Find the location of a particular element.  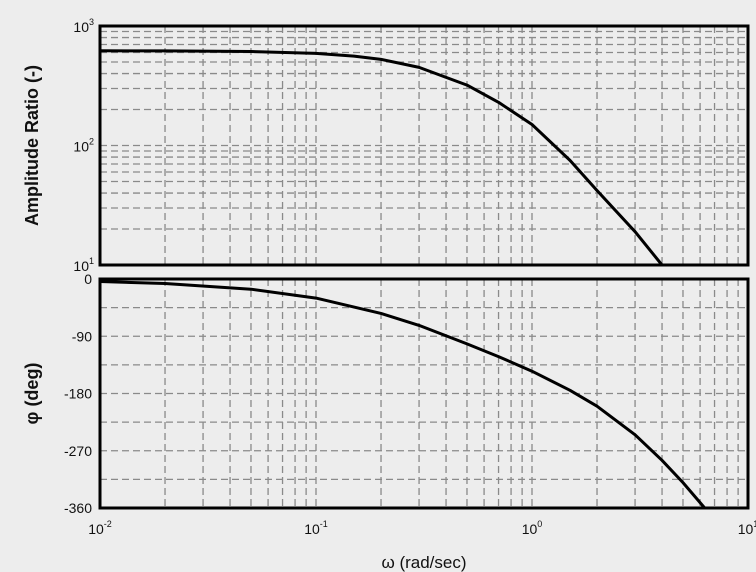

phase-ytick-label: -180 is located at coordinates (78, 394).